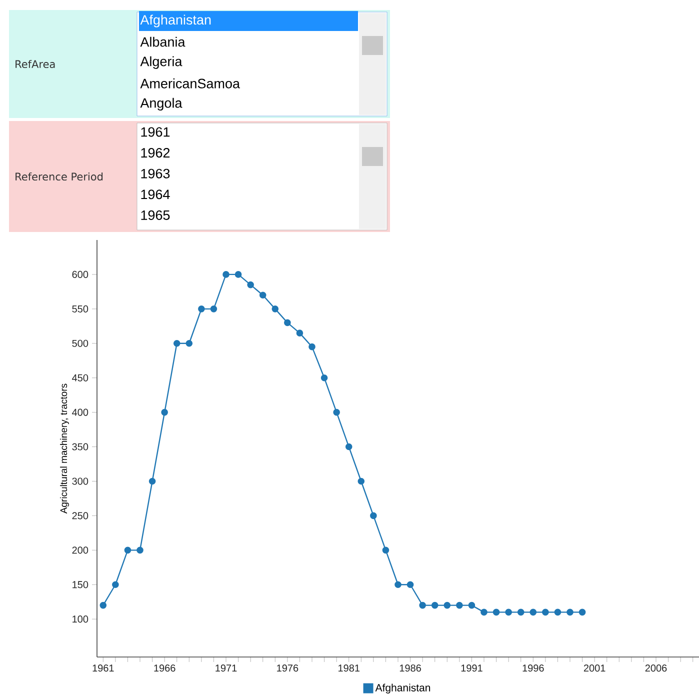 Image resolution: width=699 pixels, height=699 pixels. Describe the element at coordinates (349, 668) in the screenshot. I see `x-tick-label: 1981` at that location.